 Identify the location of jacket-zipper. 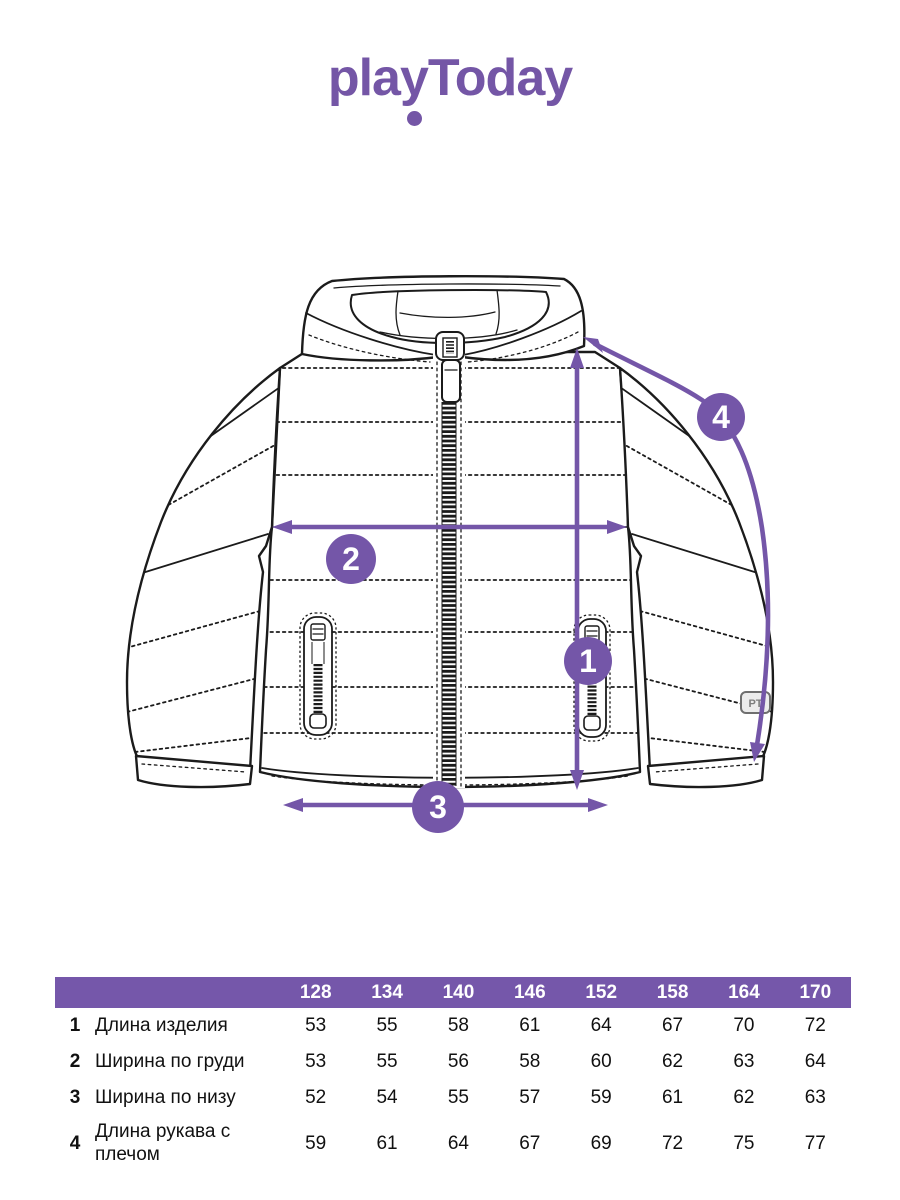
(449, 559).